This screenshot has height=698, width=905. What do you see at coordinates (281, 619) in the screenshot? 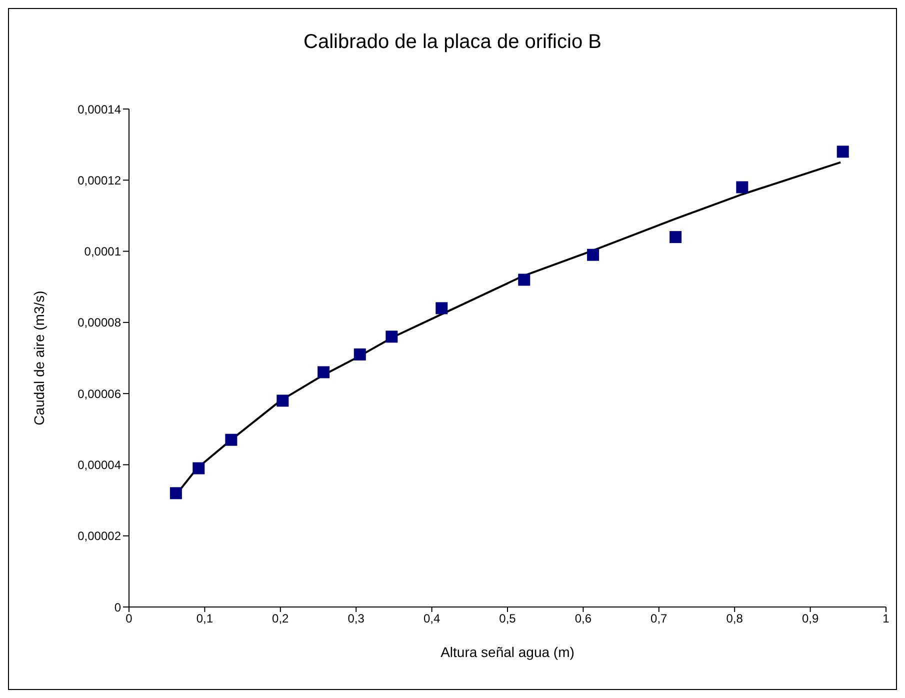
I see `x-tick-label: 0,2` at bounding box center [281, 619].